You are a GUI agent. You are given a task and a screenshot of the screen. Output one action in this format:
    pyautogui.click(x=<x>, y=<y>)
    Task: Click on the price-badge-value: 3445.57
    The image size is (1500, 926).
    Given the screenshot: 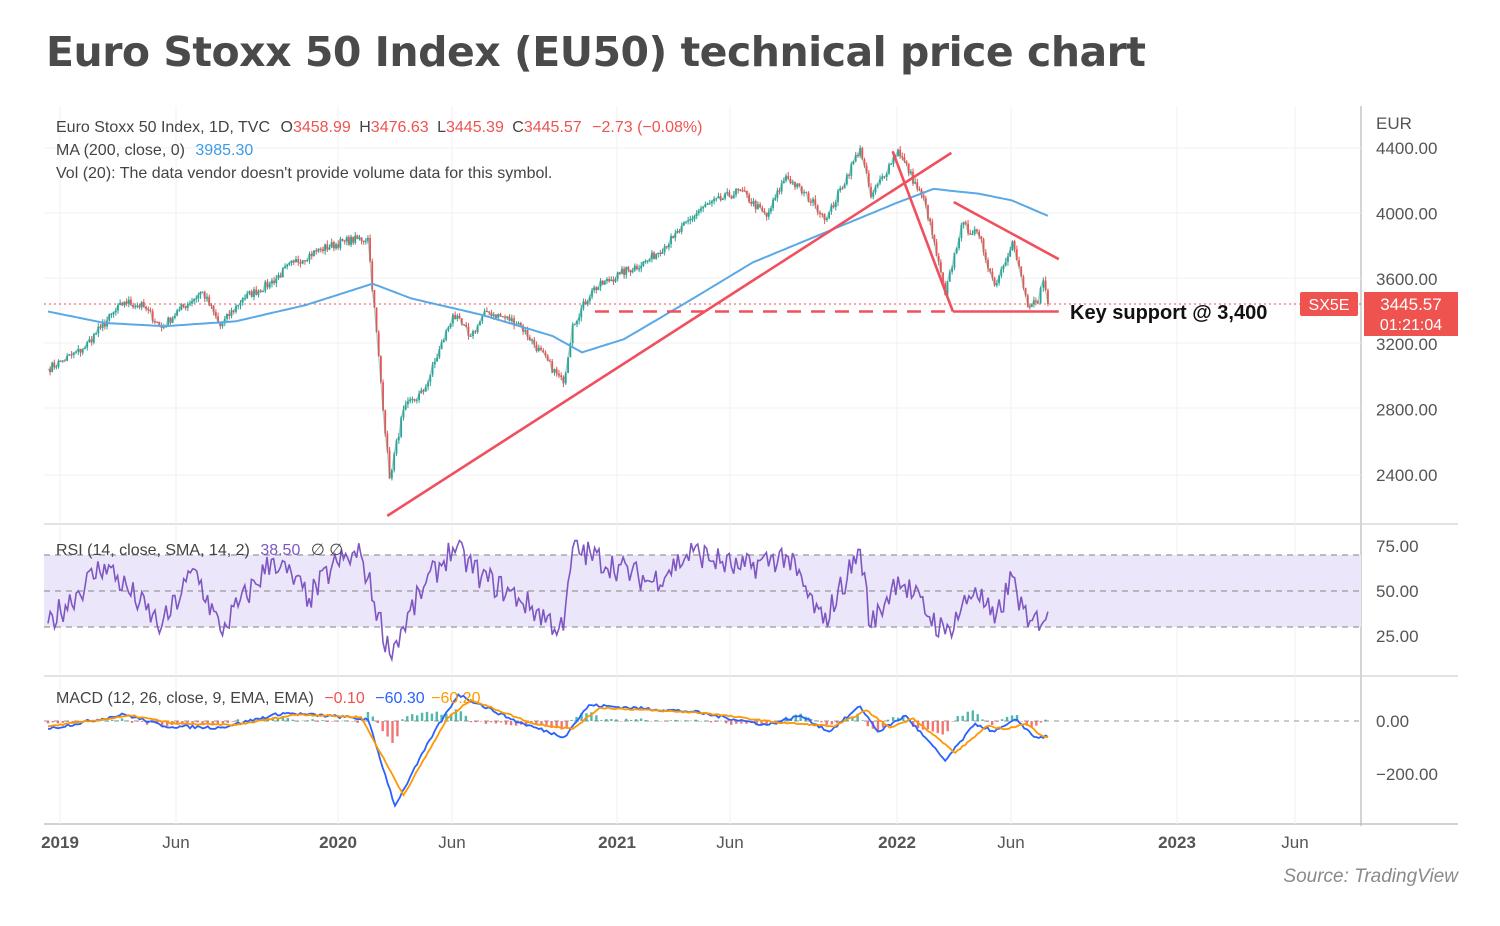 What is the action you would take?
    pyautogui.click(x=1410, y=304)
    